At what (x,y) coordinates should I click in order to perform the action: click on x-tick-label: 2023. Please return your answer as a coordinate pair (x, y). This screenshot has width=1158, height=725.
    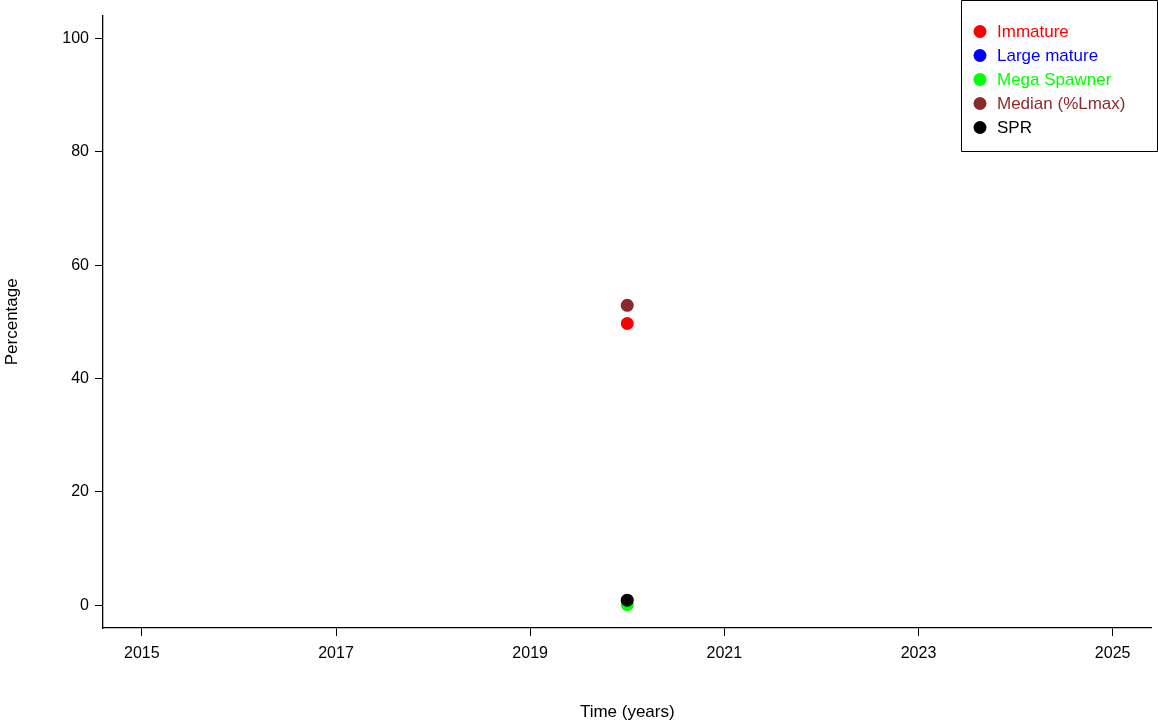
    Looking at the image, I should click on (918, 653).